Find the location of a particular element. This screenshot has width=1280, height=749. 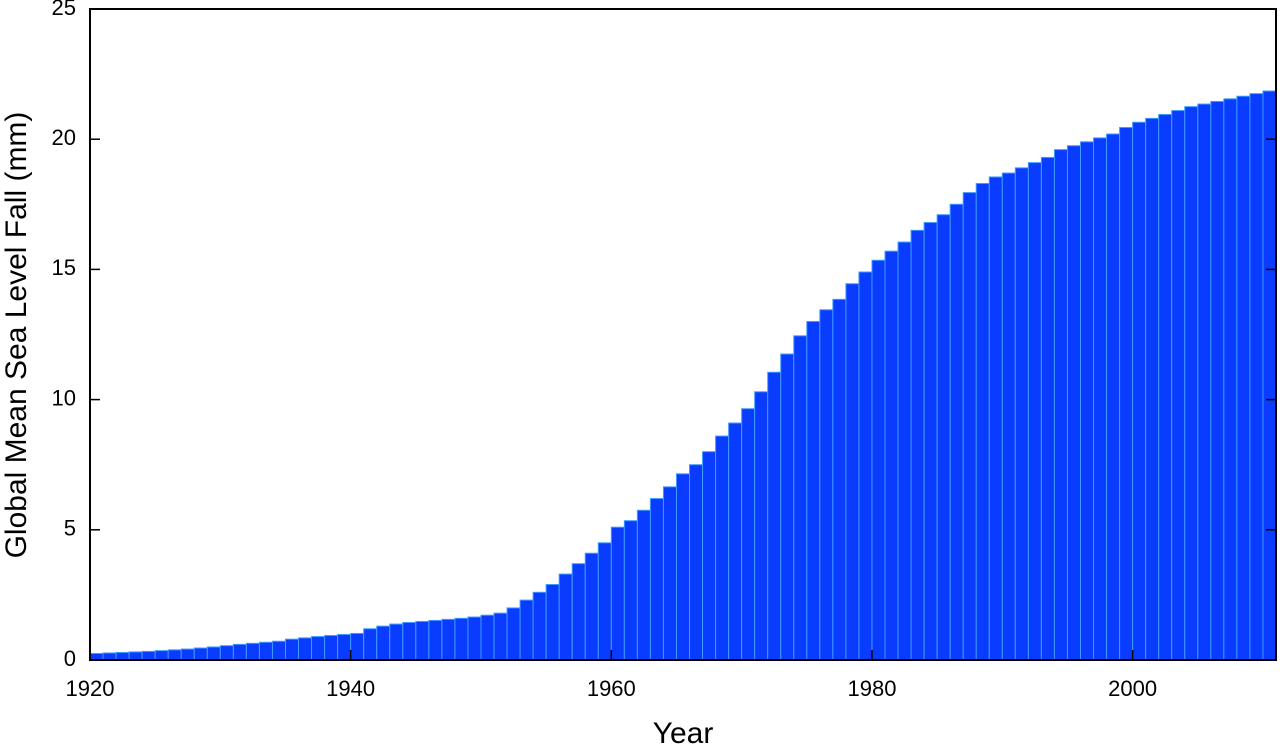

x-axis-title: Year is located at coordinates (683, 733).